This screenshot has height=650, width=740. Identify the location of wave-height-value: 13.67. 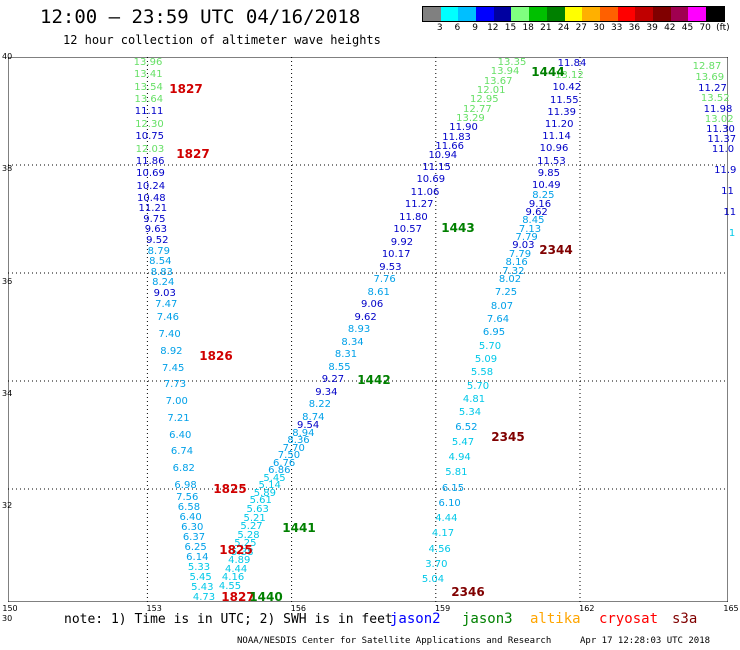
(498, 81).